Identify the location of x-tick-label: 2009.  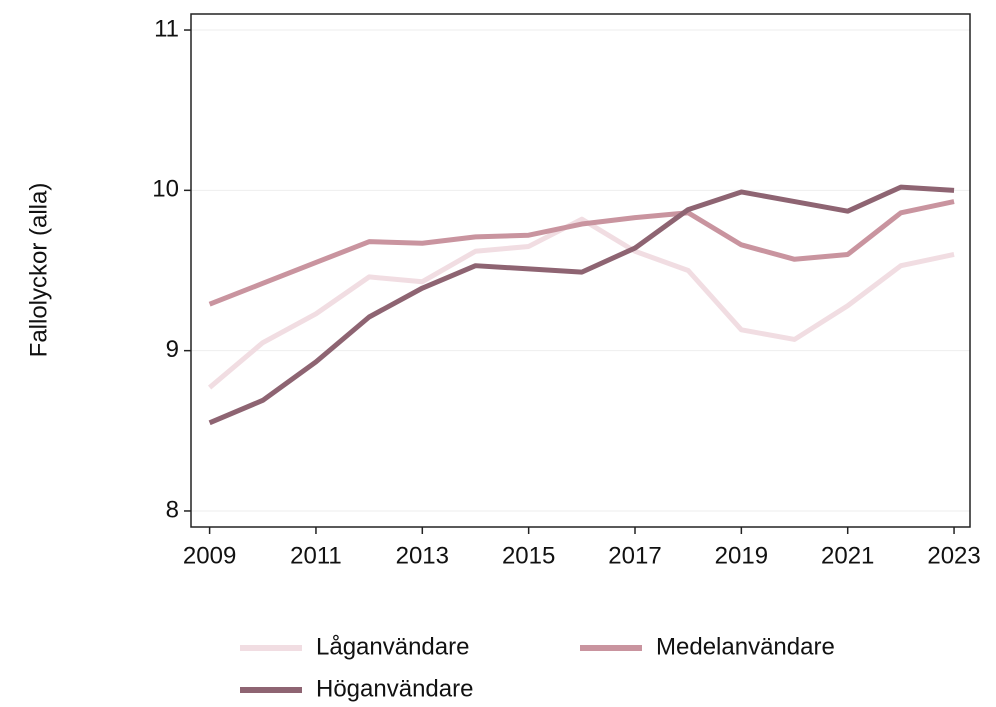
(209, 555).